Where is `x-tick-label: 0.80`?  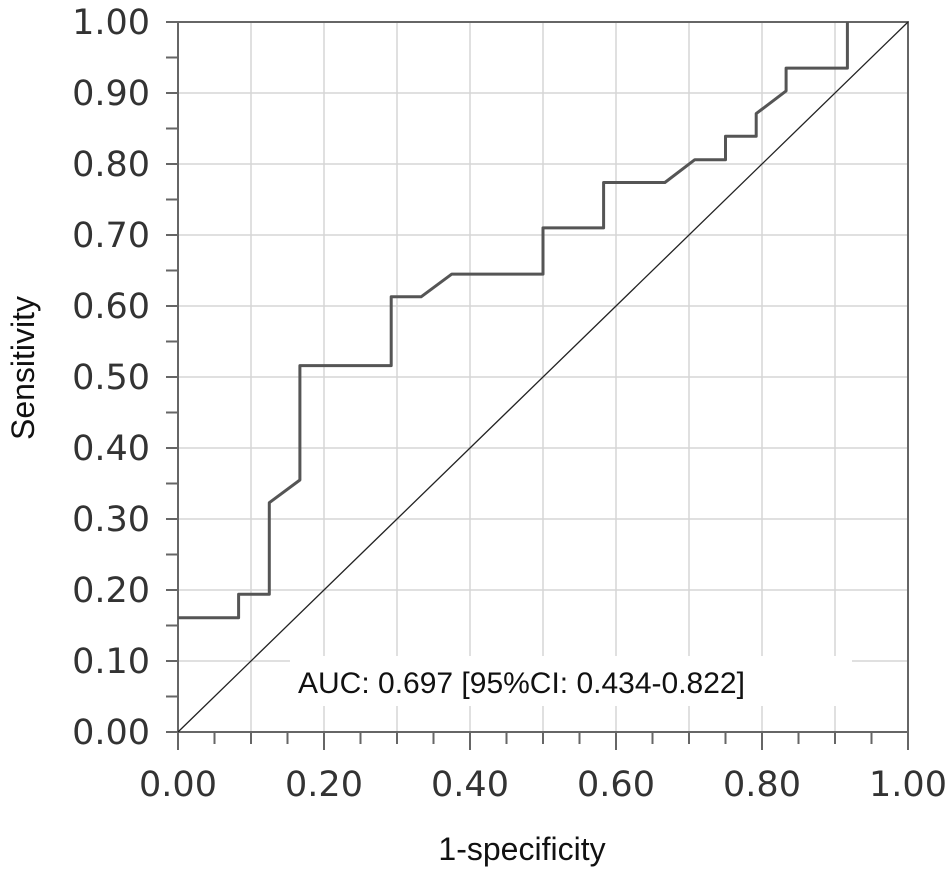
x-tick-label: 0.80 is located at coordinates (762, 785).